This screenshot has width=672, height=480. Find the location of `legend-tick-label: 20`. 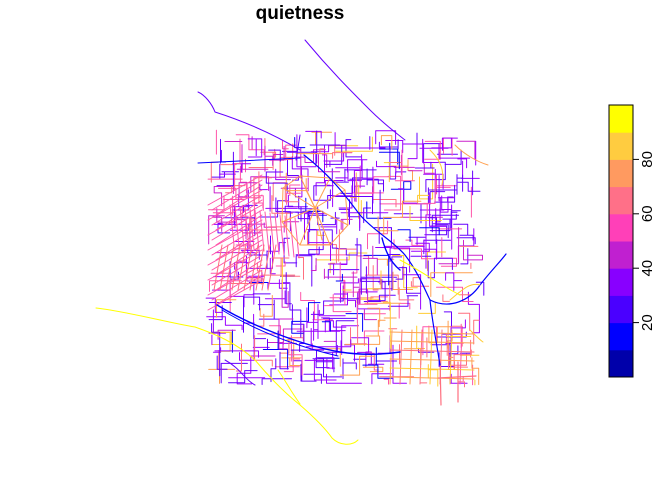

legend-tick-label: 20 is located at coordinates (647, 322).